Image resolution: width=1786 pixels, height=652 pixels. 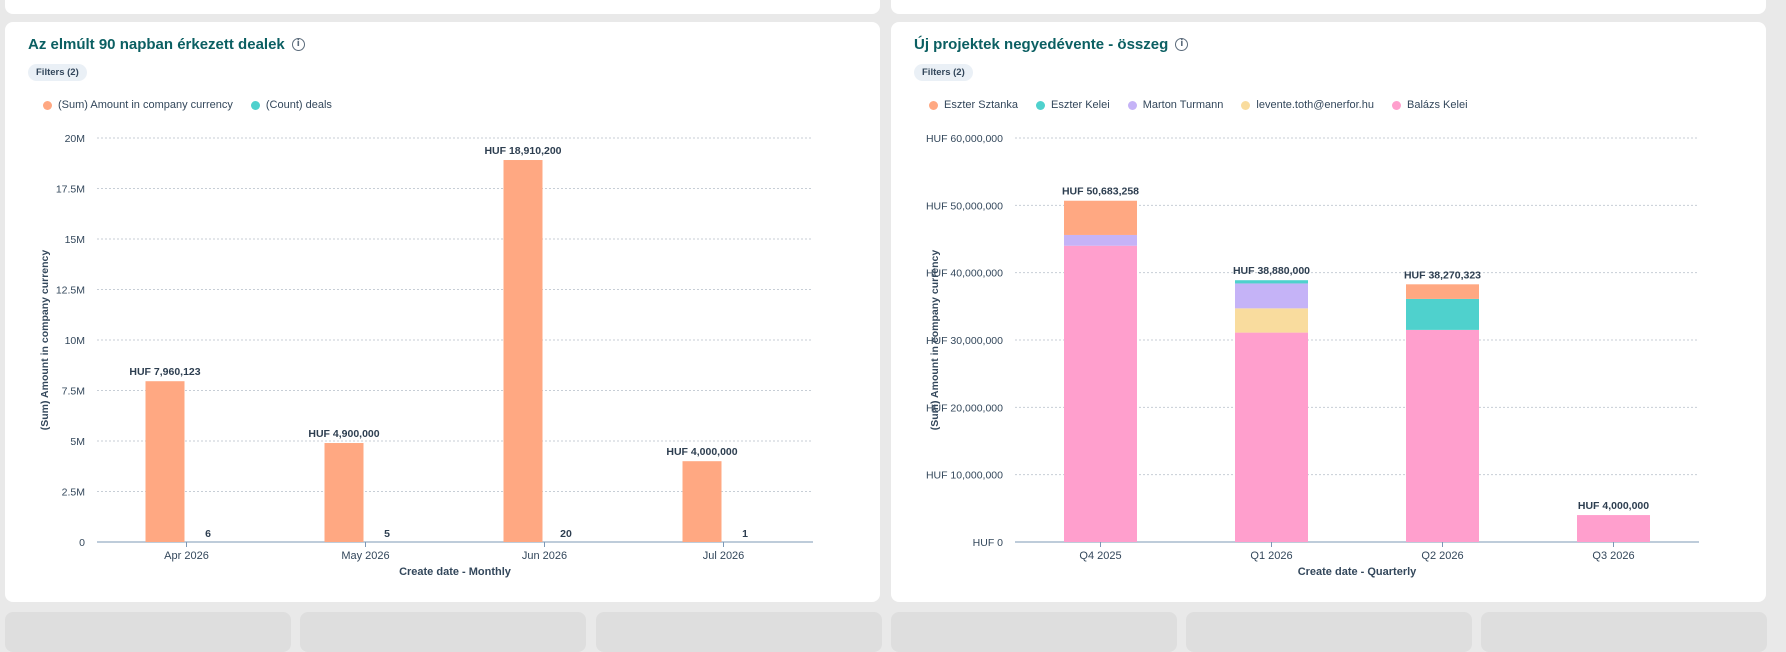 What do you see at coordinates (1271, 271) in the screenshot?
I see `data-label-total: HUF 38,880,000` at bounding box center [1271, 271].